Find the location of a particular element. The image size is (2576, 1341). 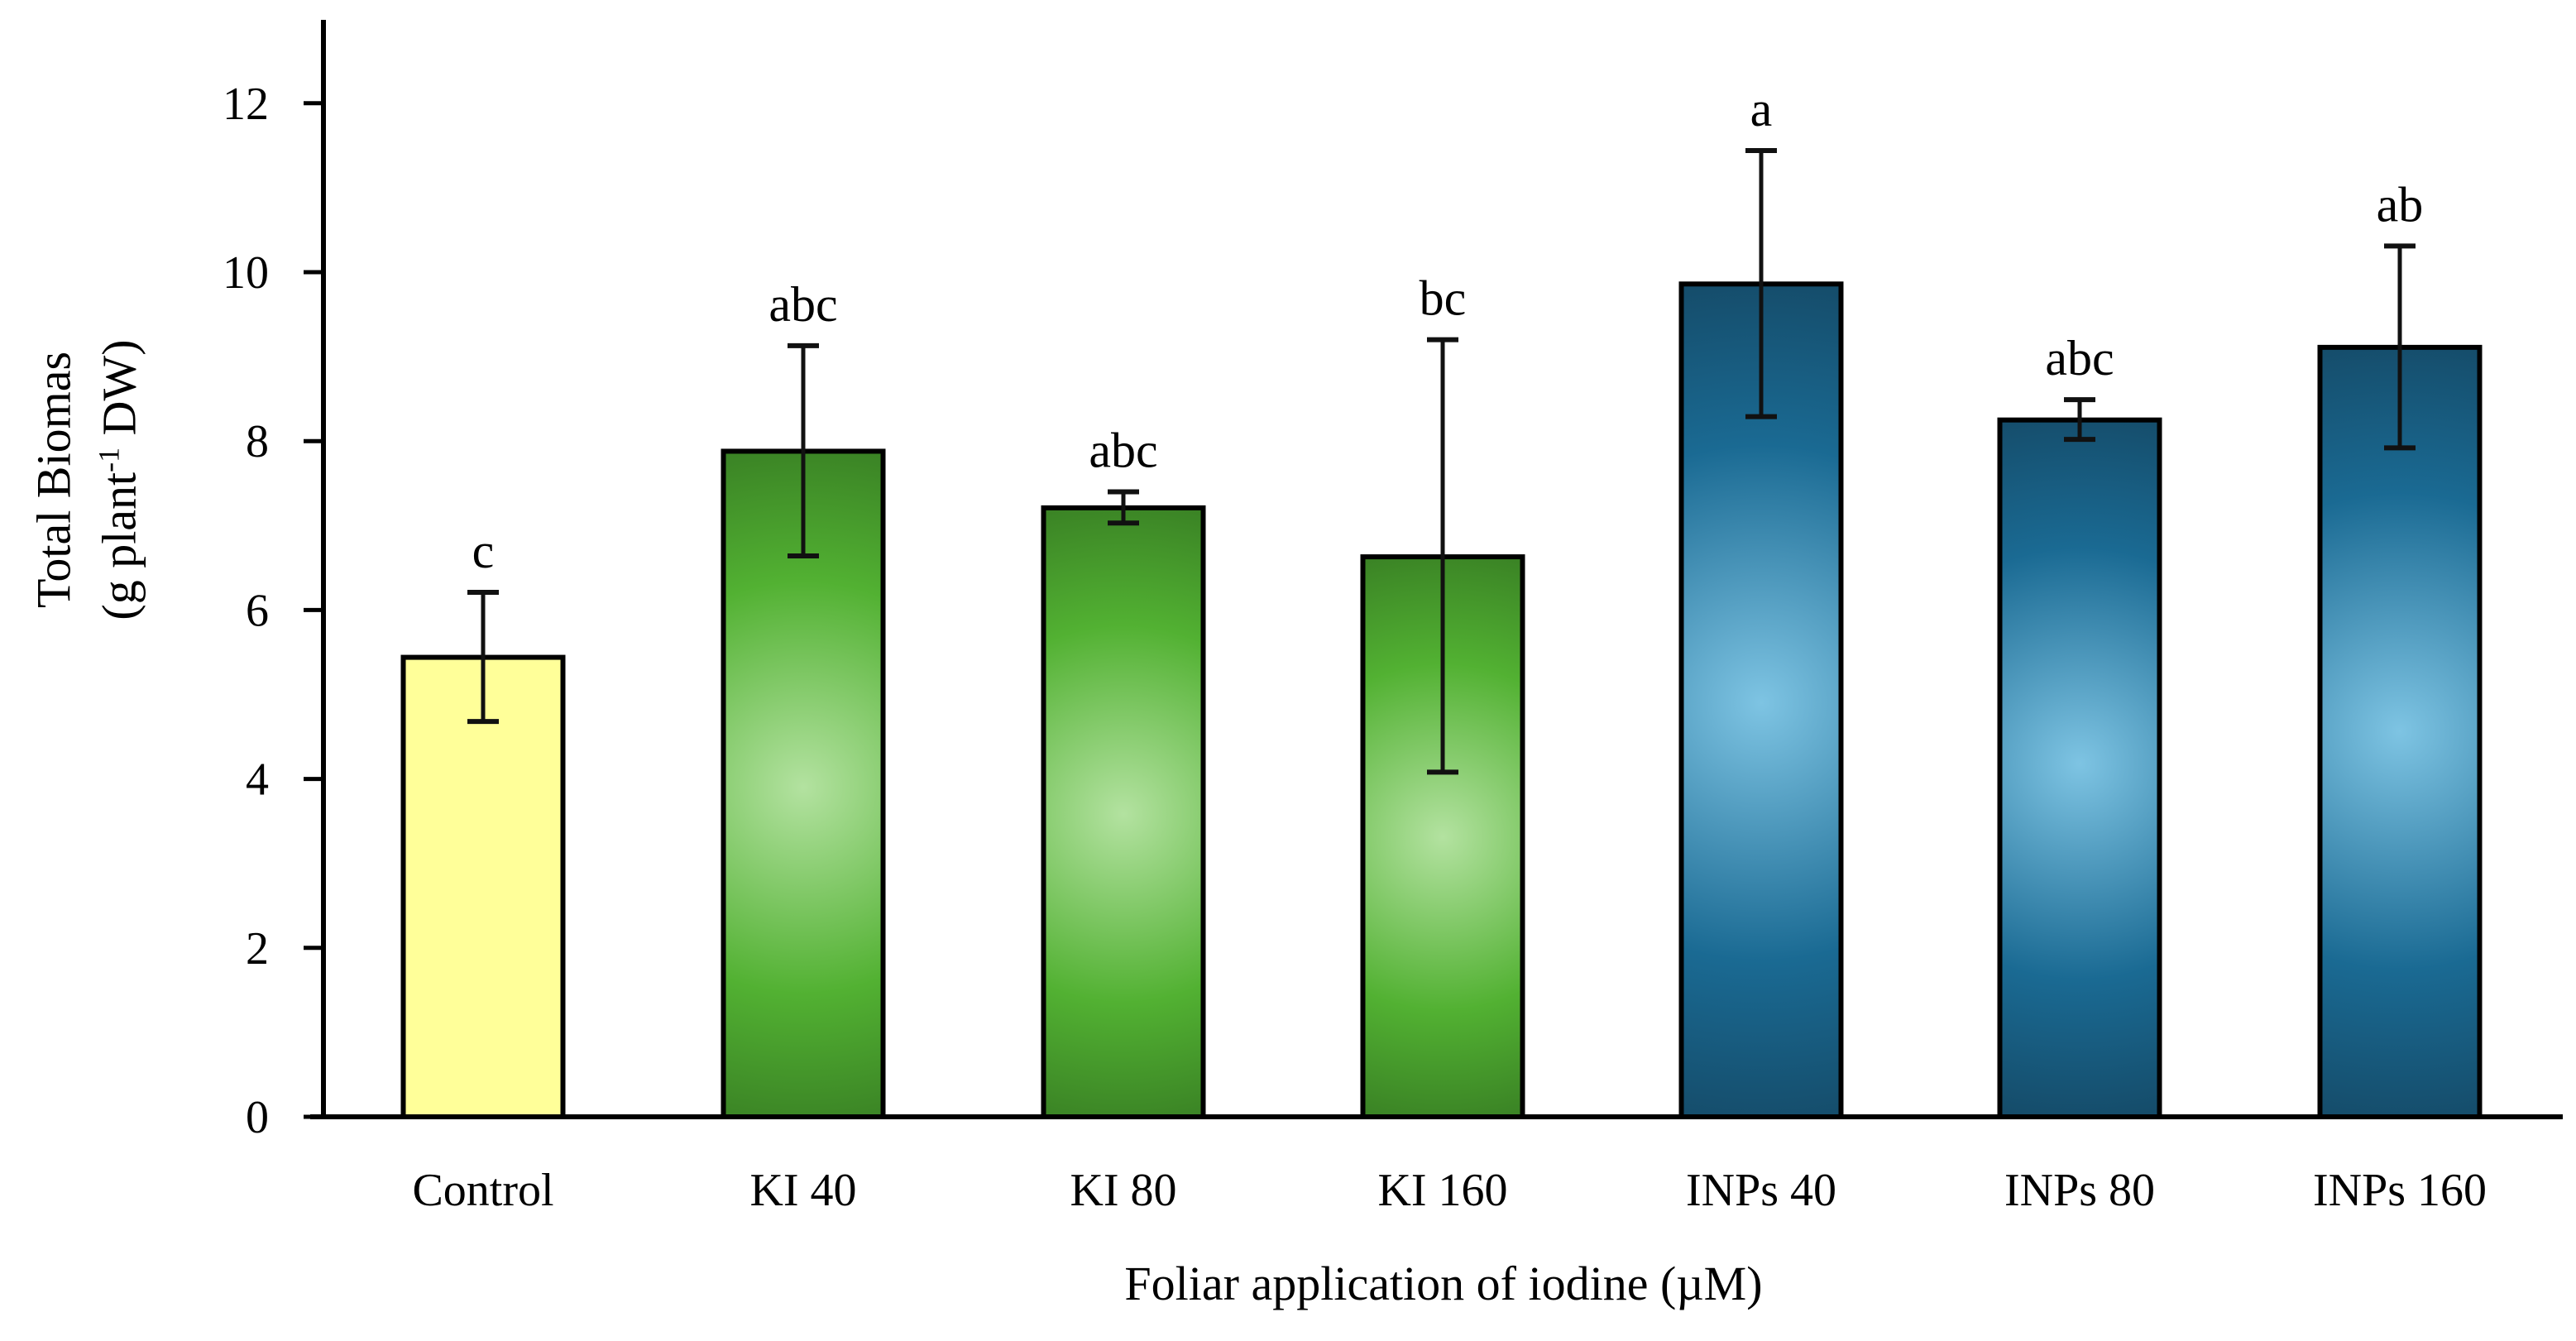

y-tick-label: 10 is located at coordinates (246, 273).